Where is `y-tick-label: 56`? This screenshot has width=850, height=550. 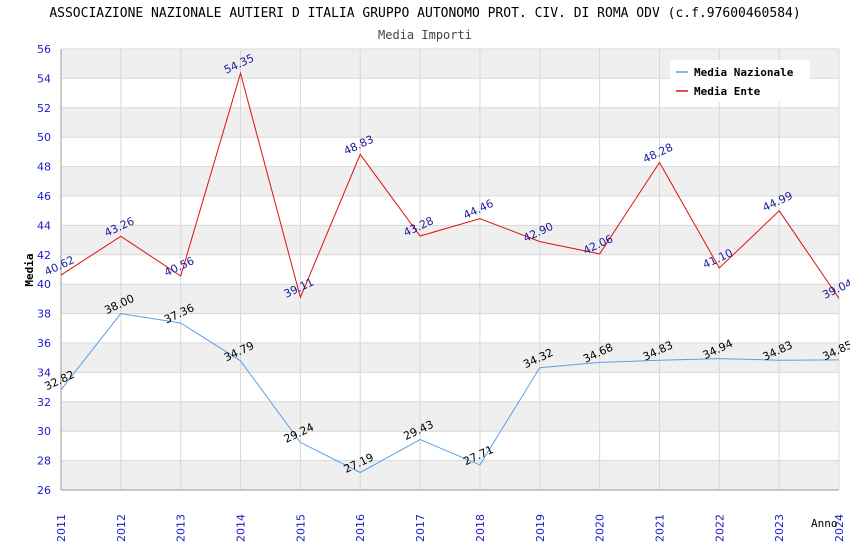
y-tick-label: 56 is located at coordinates (44, 49).